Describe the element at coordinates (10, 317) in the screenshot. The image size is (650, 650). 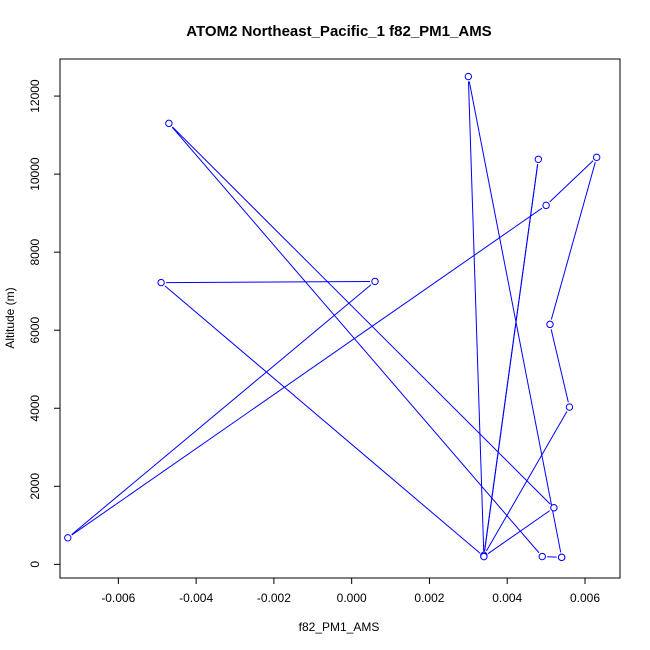
I see `y-axis-title: Altitude (m)` at that location.